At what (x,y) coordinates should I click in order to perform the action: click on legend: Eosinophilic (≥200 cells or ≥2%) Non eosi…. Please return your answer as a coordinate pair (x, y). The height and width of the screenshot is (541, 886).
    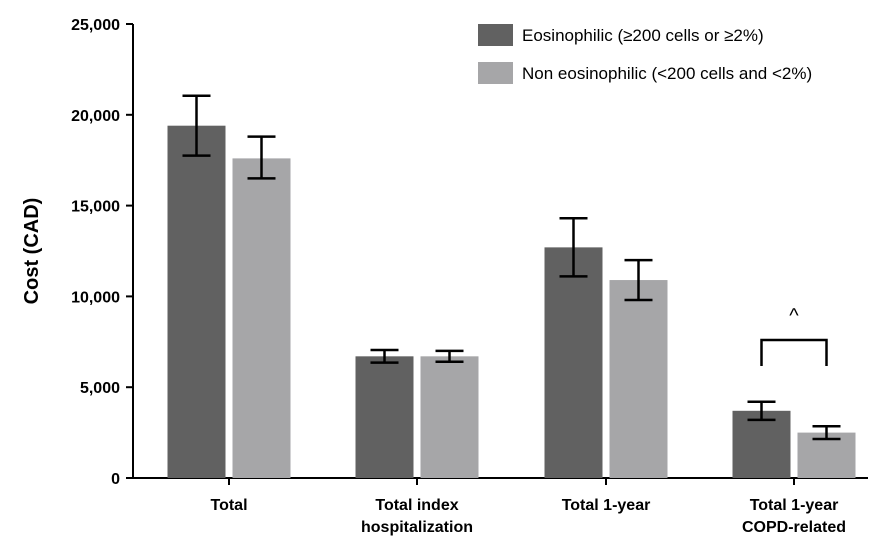
    Looking at the image, I should click on (645, 54).